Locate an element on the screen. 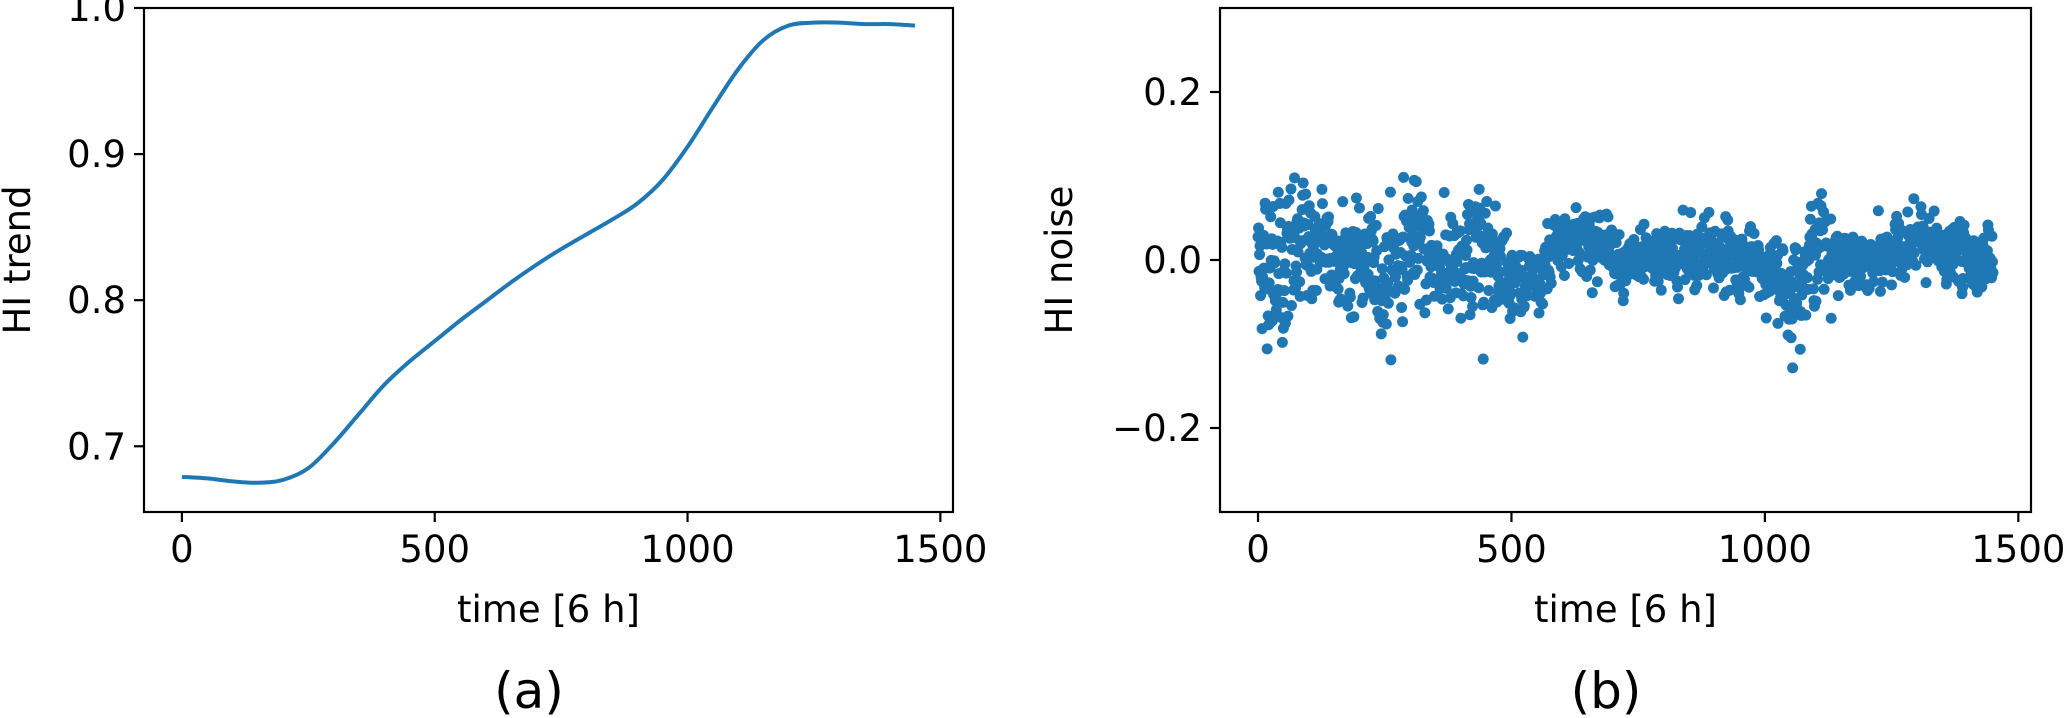 The height and width of the screenshot is (718, 2067). x-tick-label: 500 is located at coordinates (434, 549).